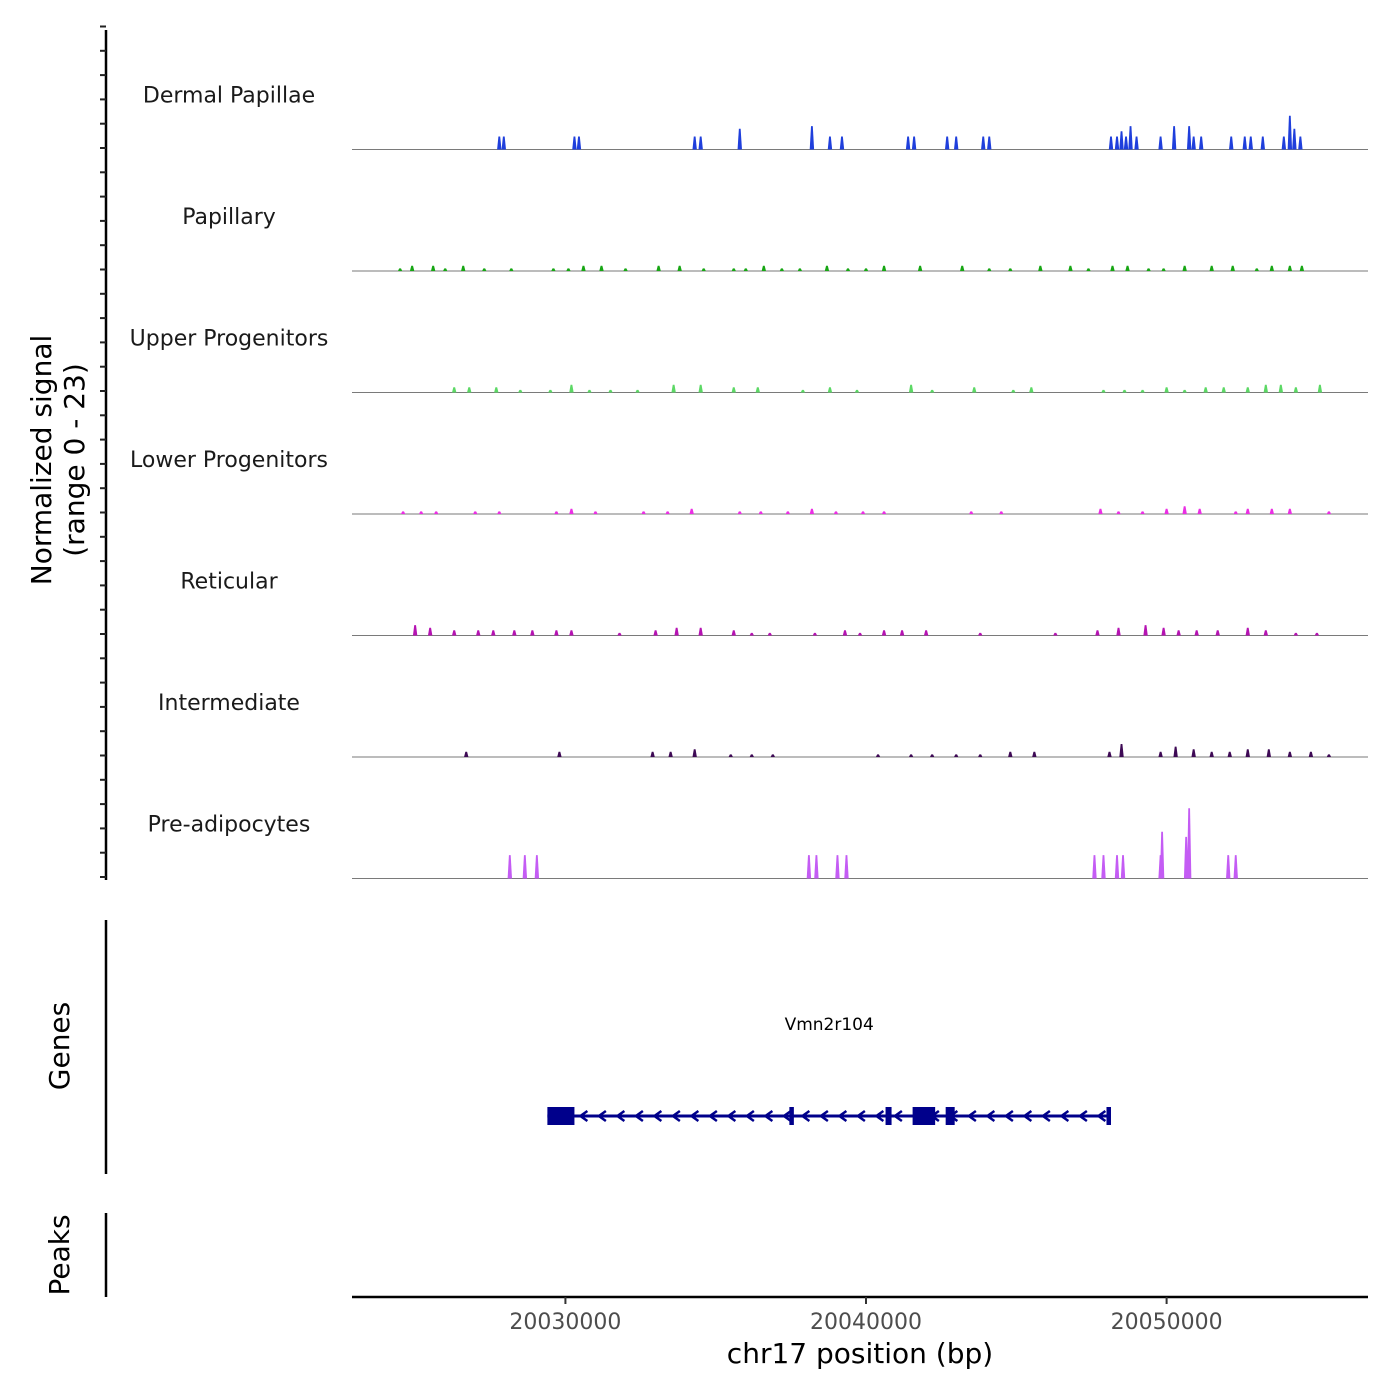  I want to click on genes-panel-title: Genes, so click(59, 1046).